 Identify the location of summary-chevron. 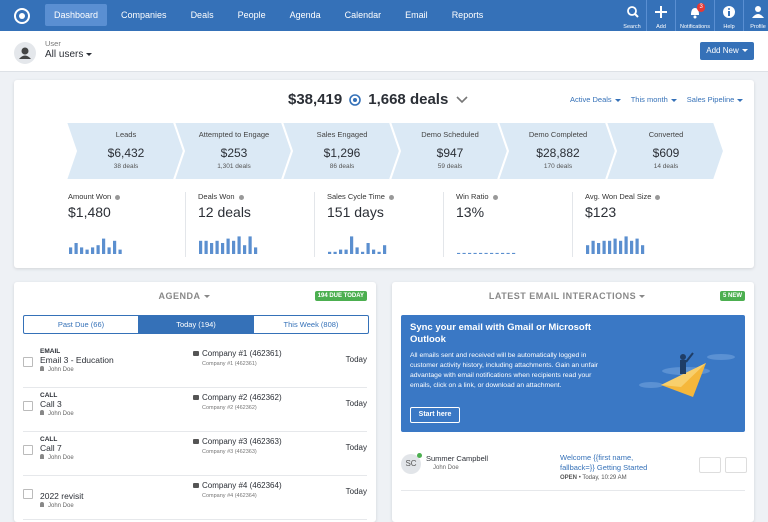
(462, 100).